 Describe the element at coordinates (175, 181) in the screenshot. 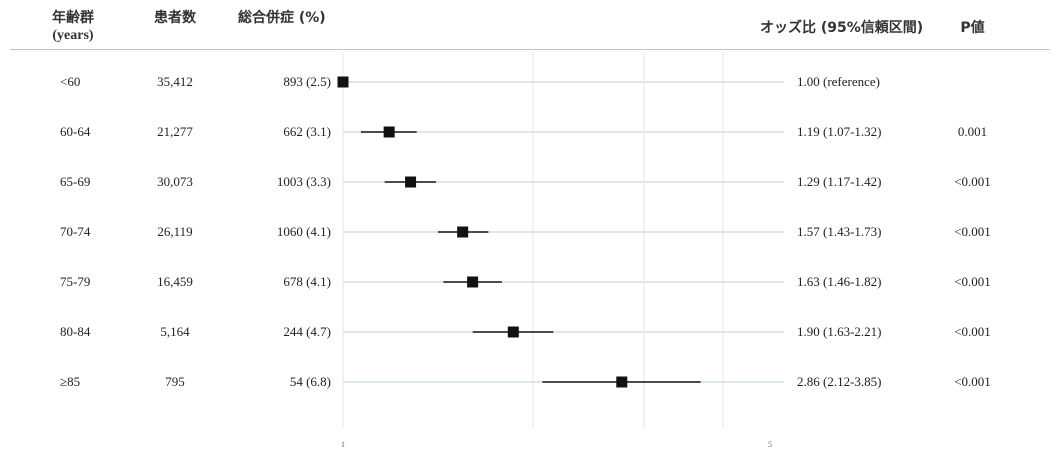

I see `patients-cell: 30,073` at that location.